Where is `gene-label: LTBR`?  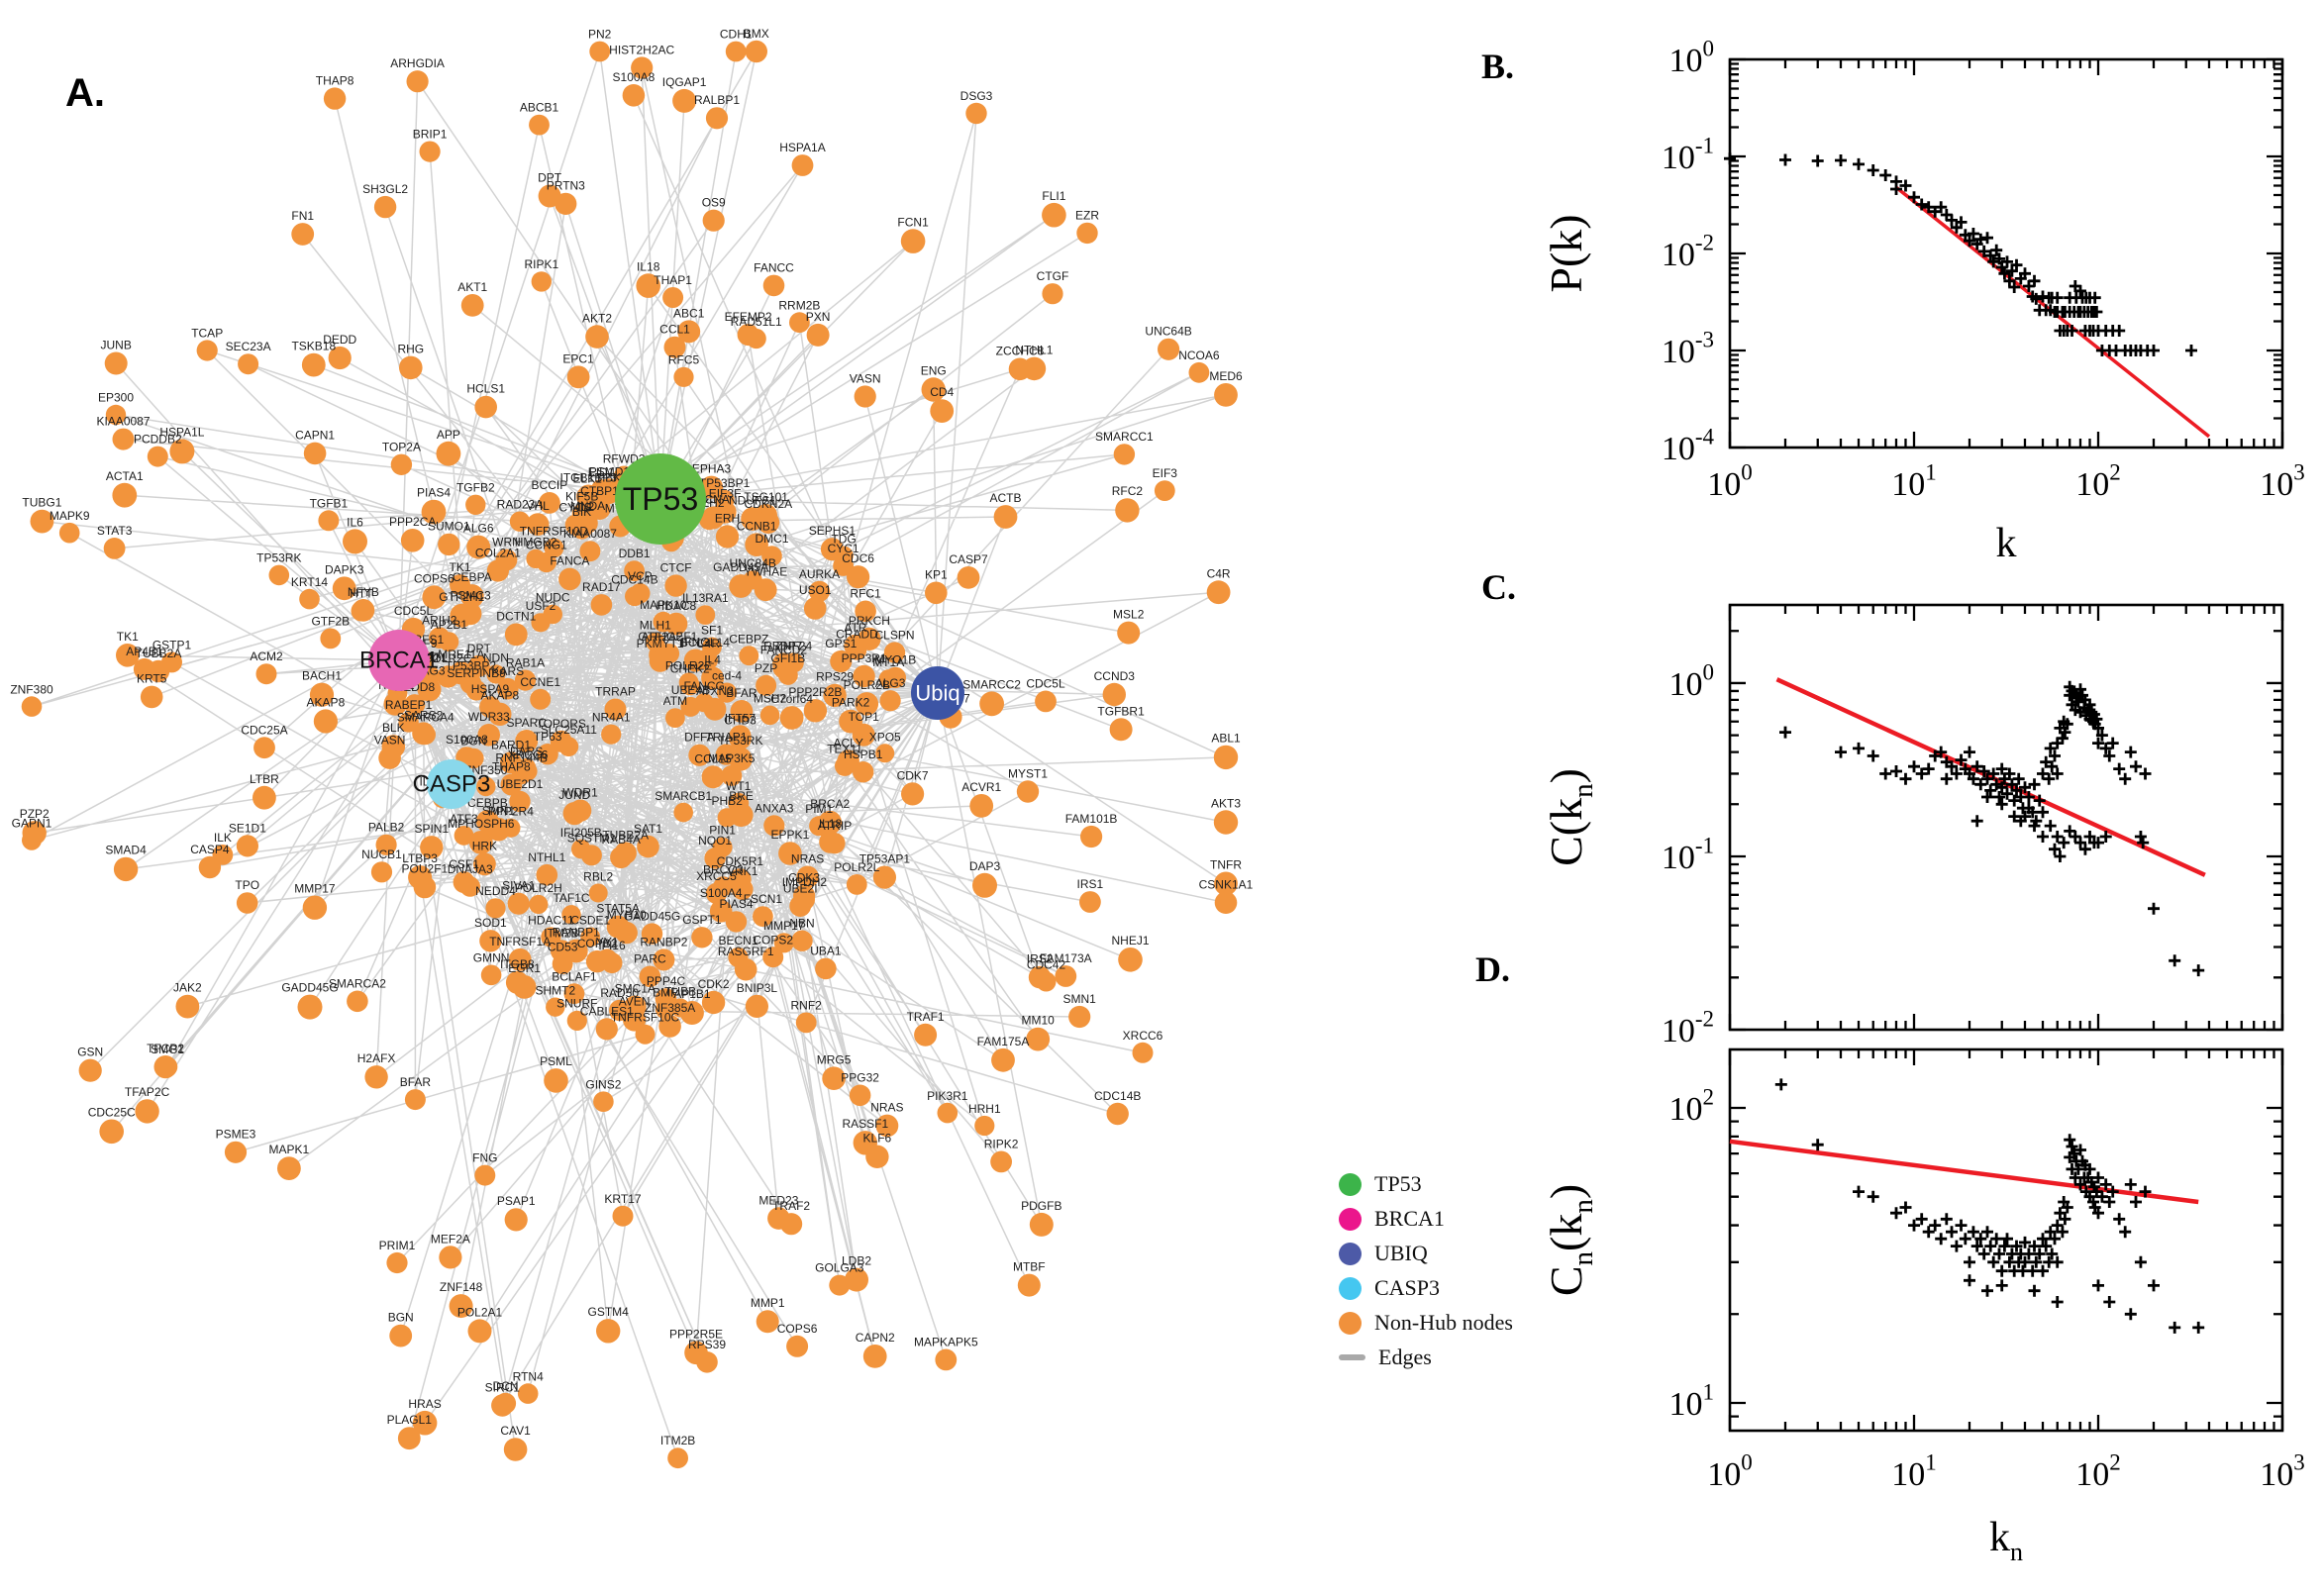
gene-label: LTBR is located at coordinates (264, 779).